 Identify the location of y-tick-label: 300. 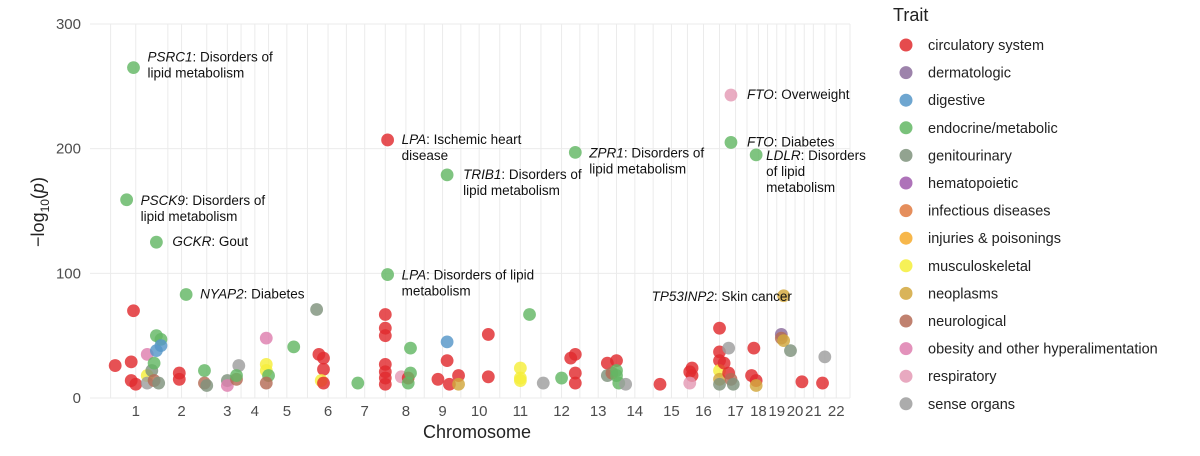
(68, 24).